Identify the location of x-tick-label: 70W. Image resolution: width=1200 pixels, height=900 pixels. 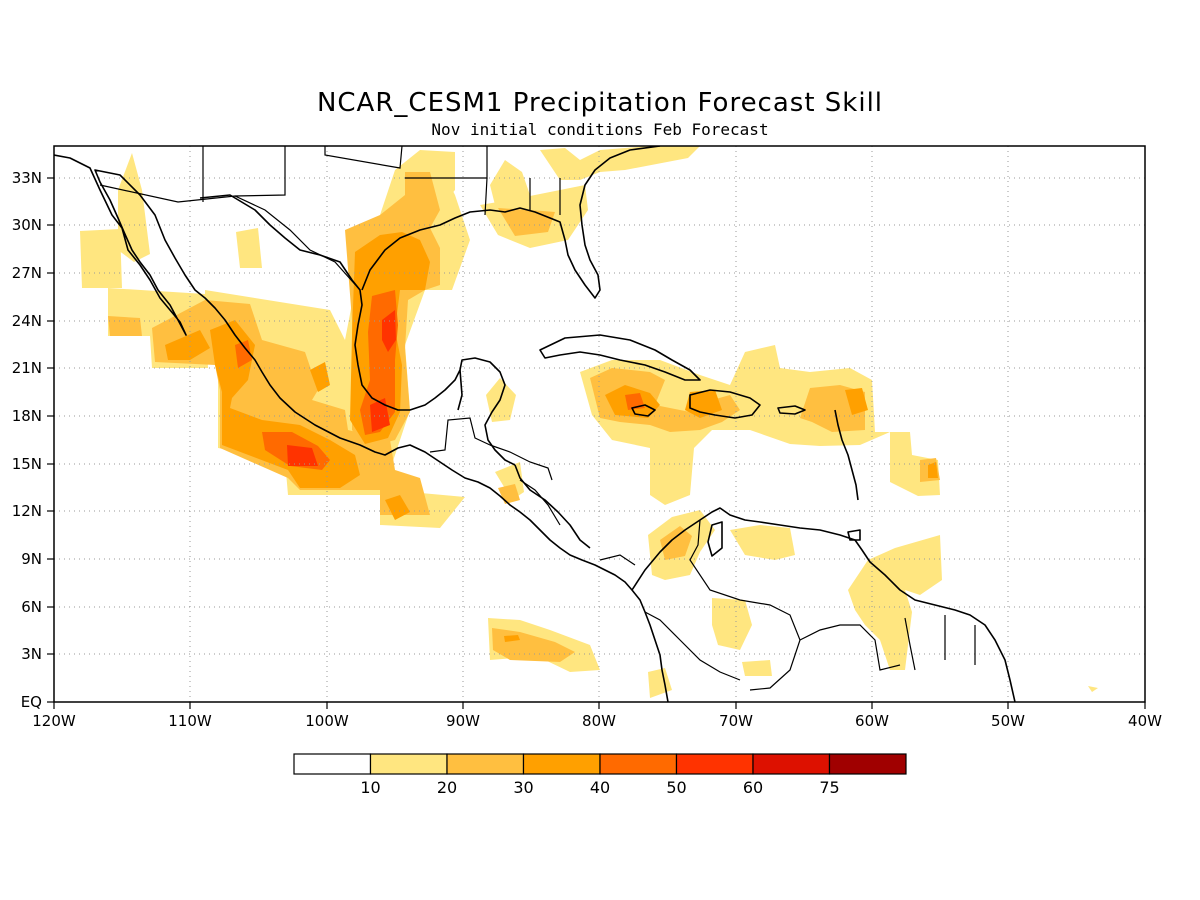
(736, 721).